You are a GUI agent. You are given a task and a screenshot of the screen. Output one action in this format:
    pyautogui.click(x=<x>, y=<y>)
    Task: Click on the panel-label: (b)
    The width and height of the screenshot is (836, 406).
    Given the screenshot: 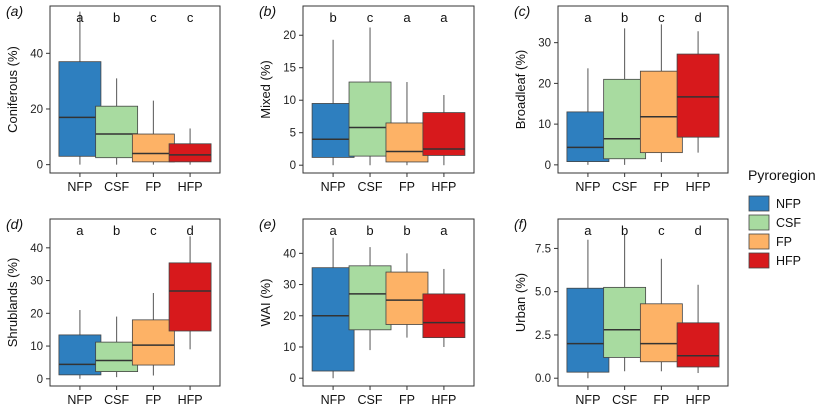 What is the action you would take?
    pyautogui.click(x=267, y=11)
    